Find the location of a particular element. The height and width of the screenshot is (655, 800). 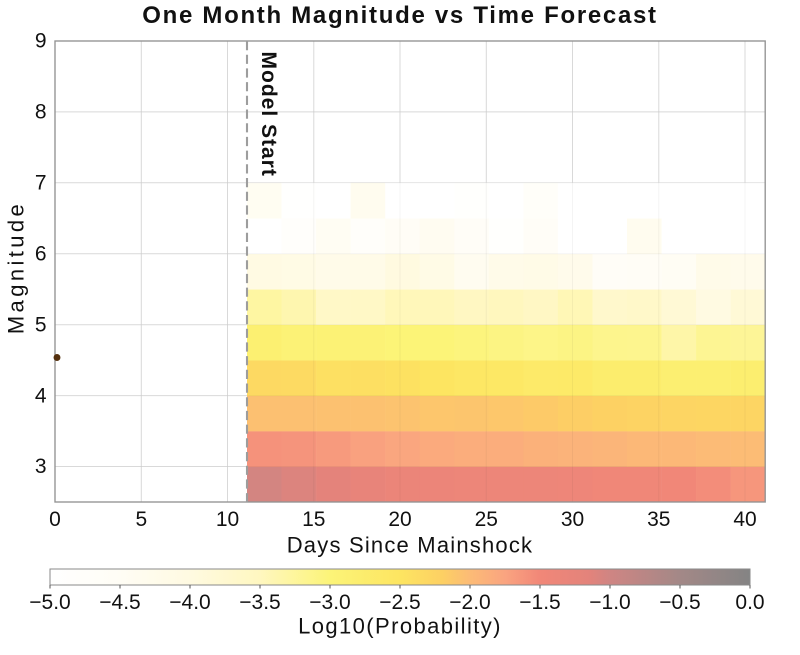

svg-text: 35 is located at coordinates (658, 519).